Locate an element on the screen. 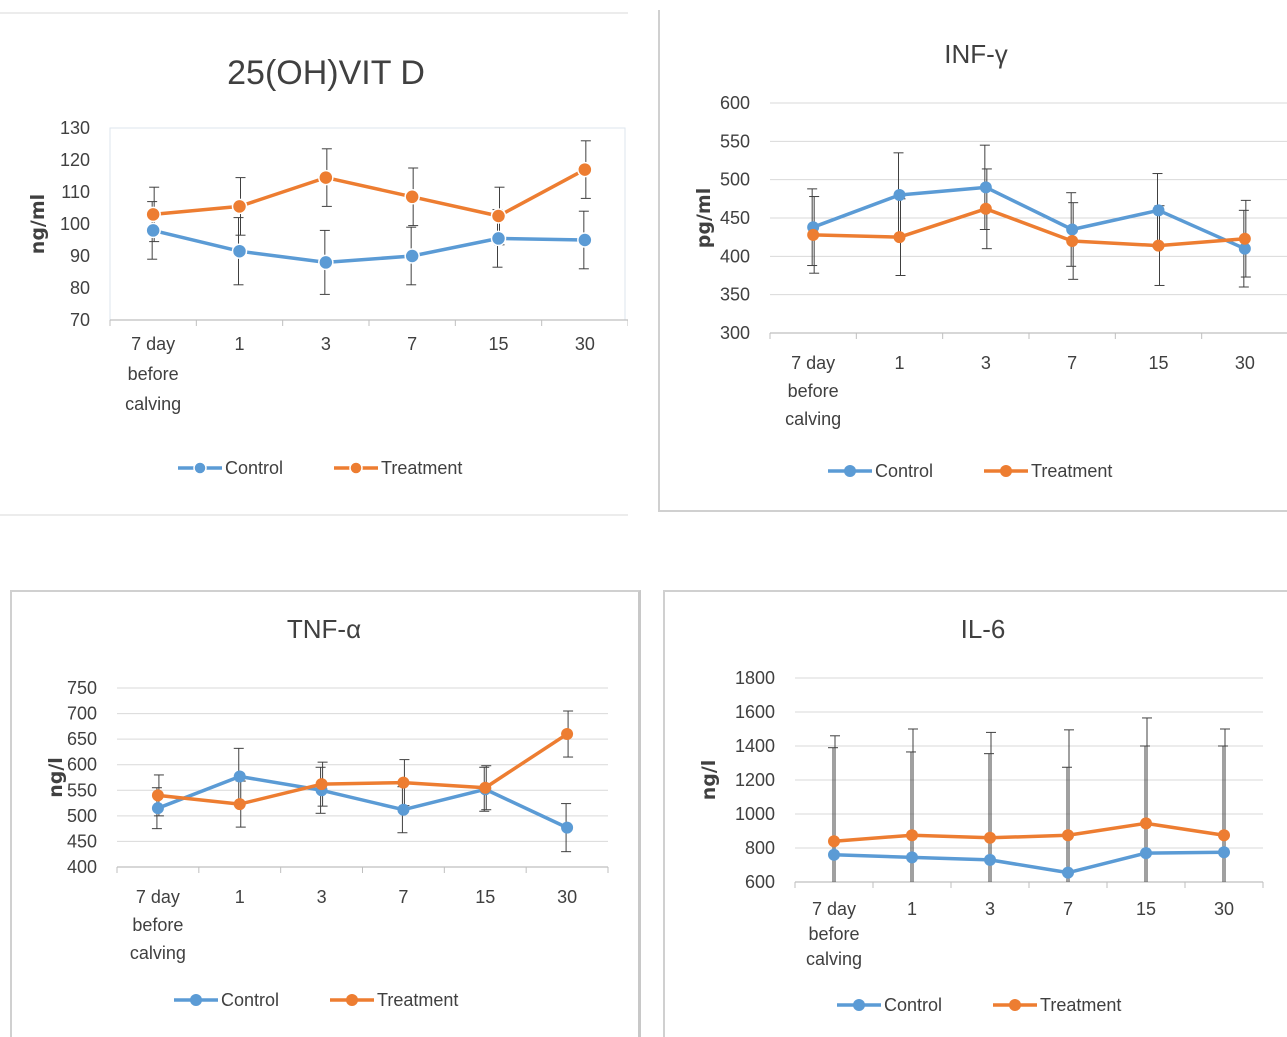 The height and width of the screenshot is (1037, 1287). y-tick-label: 700 is located at coordinates (82, 714).